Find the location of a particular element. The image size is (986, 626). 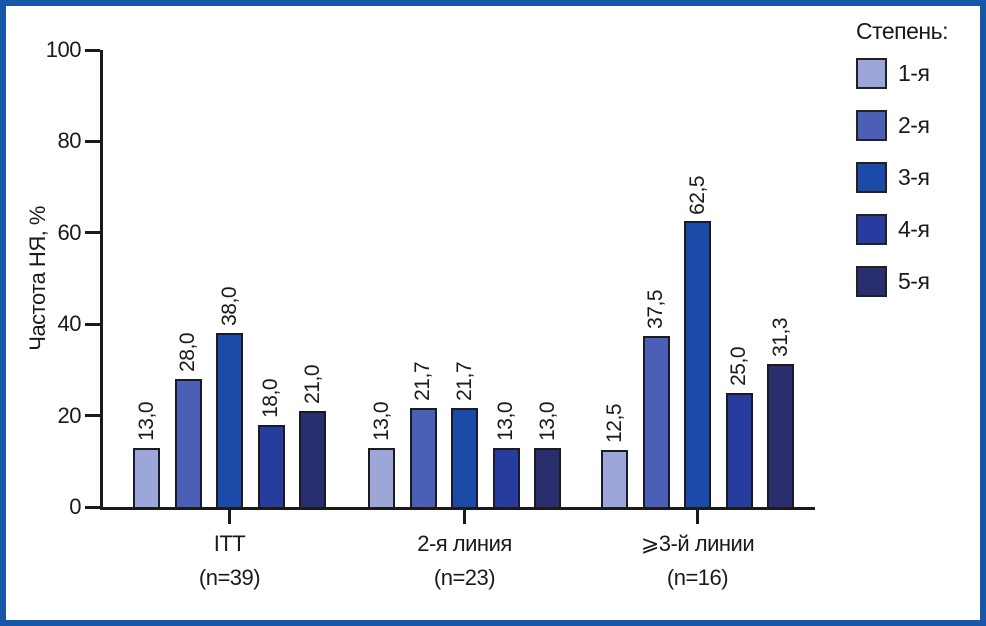

bar-grade1-group2 is located at coordinates (381, 477).